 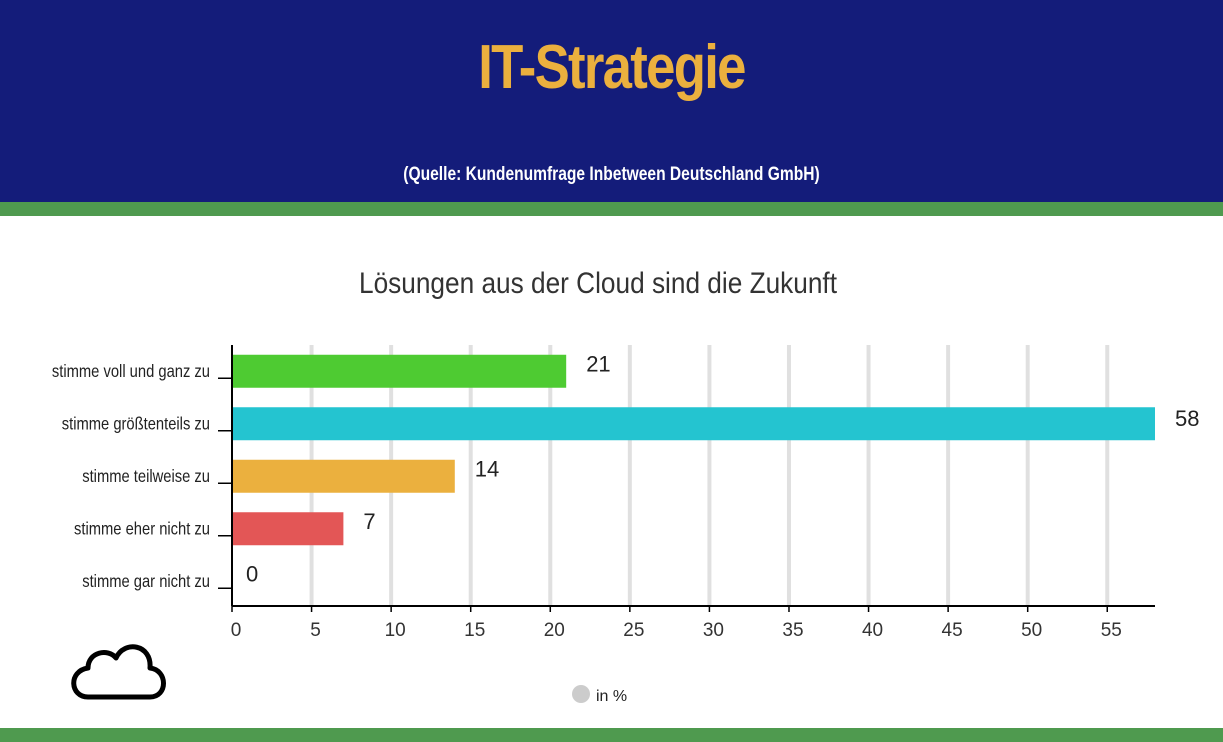 I want to click on top-divider, so click(x=611, y=209).